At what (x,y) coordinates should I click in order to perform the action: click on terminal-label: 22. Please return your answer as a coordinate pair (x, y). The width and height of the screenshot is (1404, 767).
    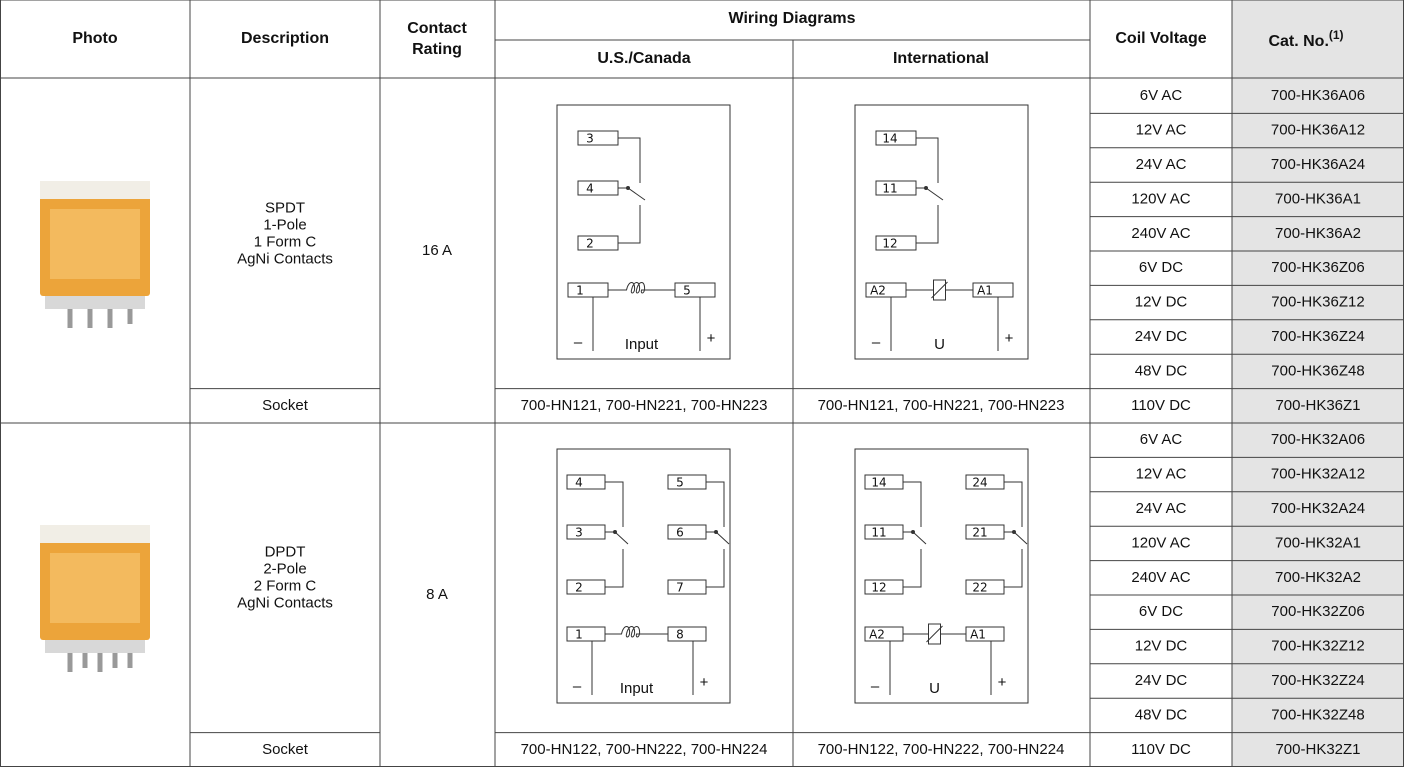
    Looking at the image, I should click on (979, 588).